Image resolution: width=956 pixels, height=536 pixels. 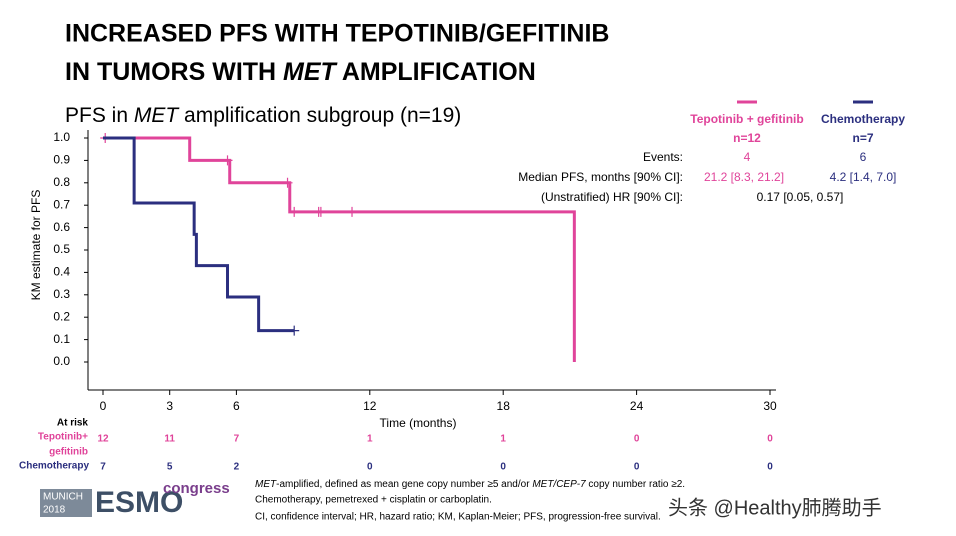 What do you see at coordinates (170, 467) in the screenshot?
I see `at-risk-value: 5` at bounding box center [170, 467].